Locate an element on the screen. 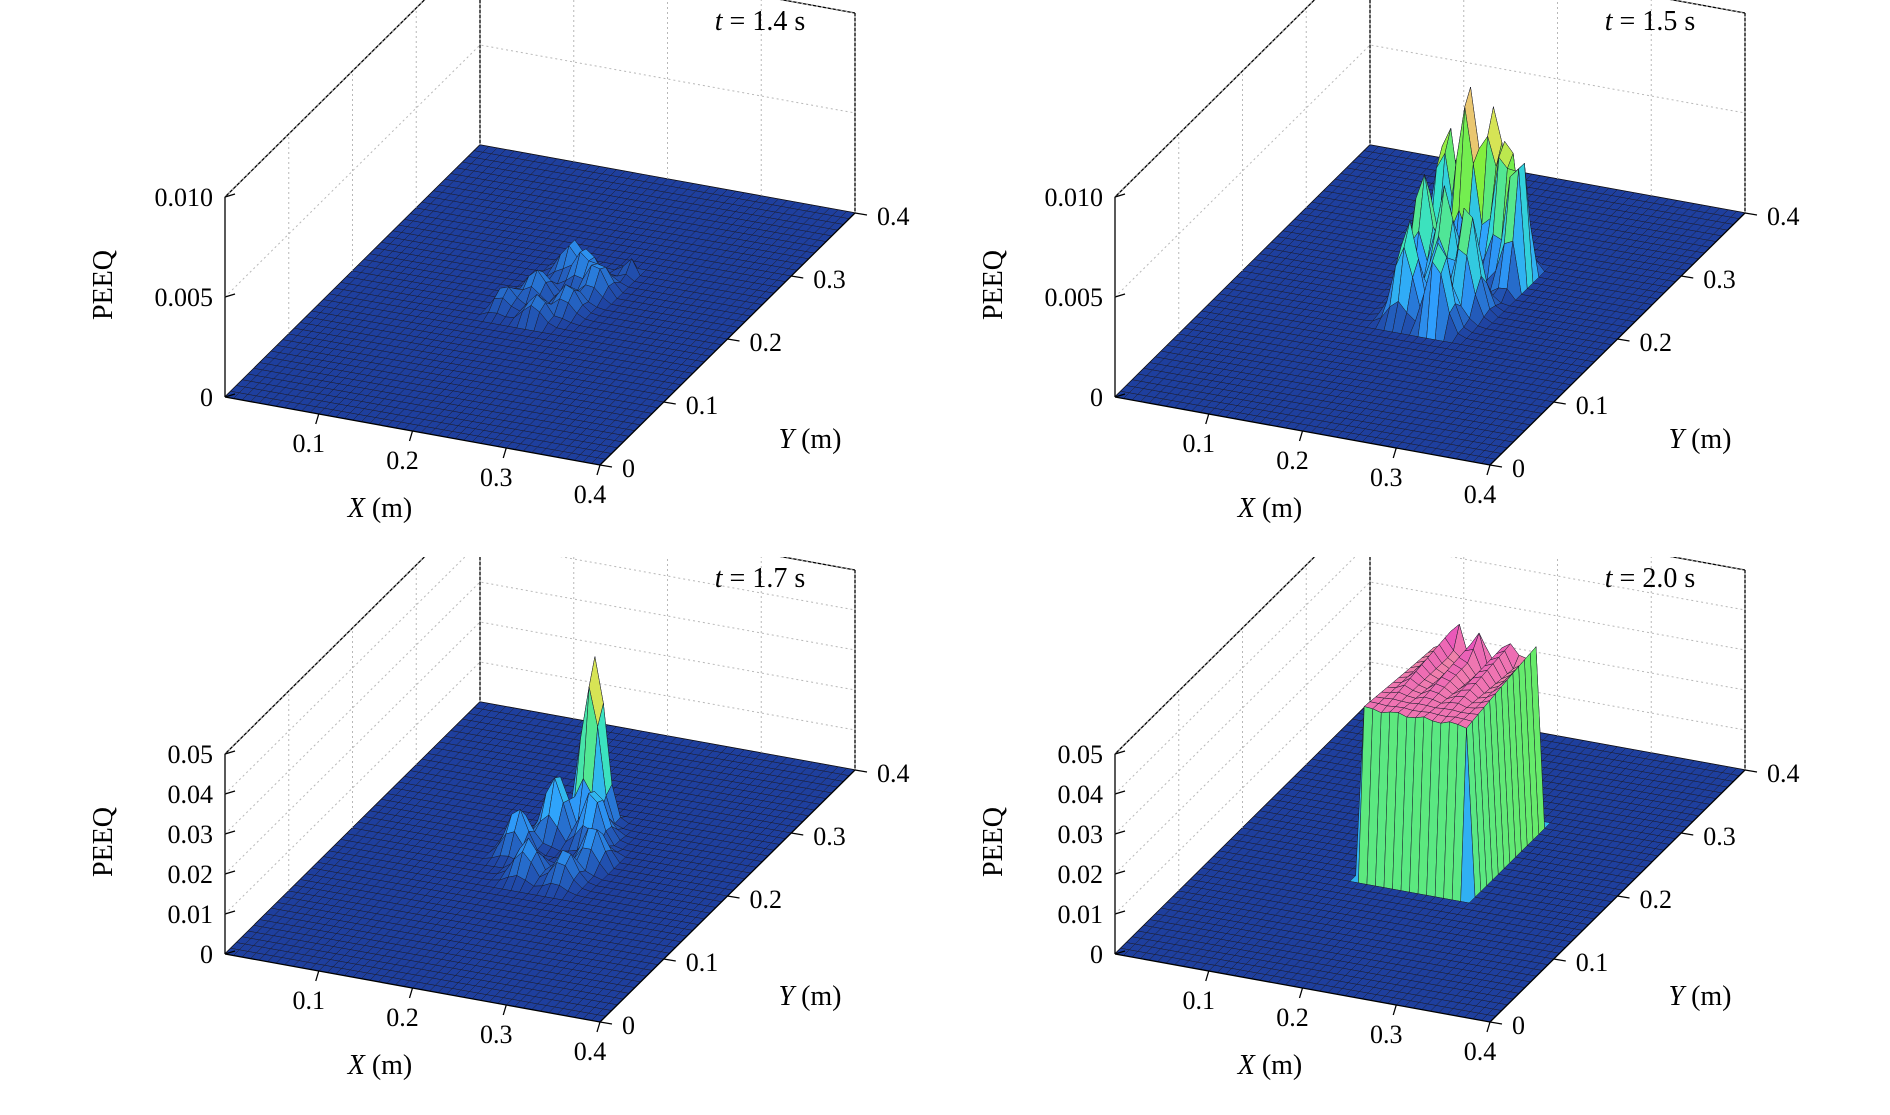  title-value: = 1.5 s is located at coordinates (1654, 21).